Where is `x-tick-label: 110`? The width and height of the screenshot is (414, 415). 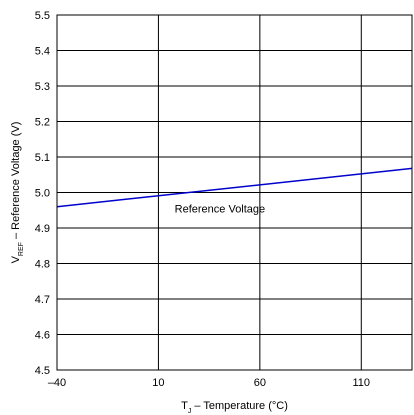 x-tick-label: 110 is located at coordinates (362, 383).